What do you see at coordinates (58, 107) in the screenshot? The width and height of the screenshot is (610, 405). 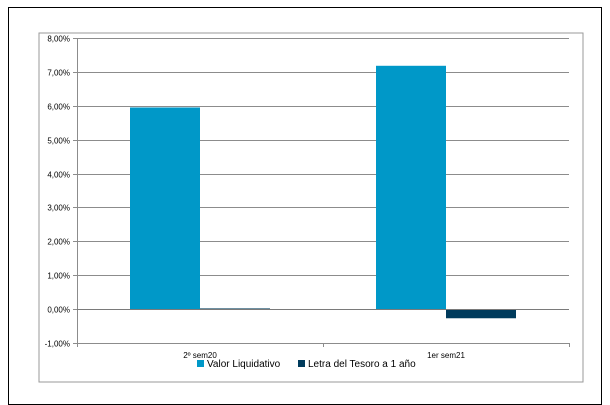 I see `y-tick-label: 6,00%` at bounding box center [58, 107].